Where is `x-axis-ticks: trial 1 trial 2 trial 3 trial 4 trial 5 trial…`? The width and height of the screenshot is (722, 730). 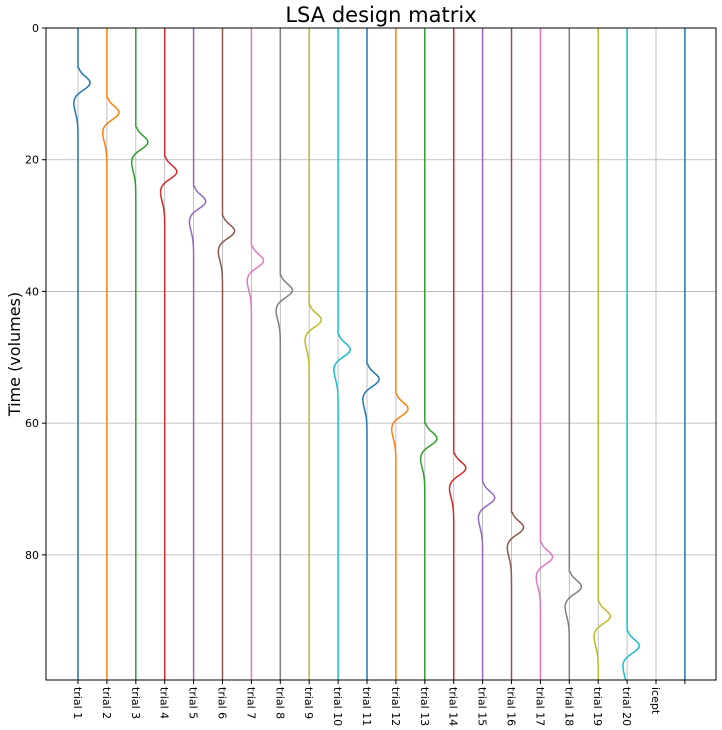
x-axis-ticks: trial 1 trial 2 trial 3 trial 4 trial 5 trial… is located at coordinates (378, 703).